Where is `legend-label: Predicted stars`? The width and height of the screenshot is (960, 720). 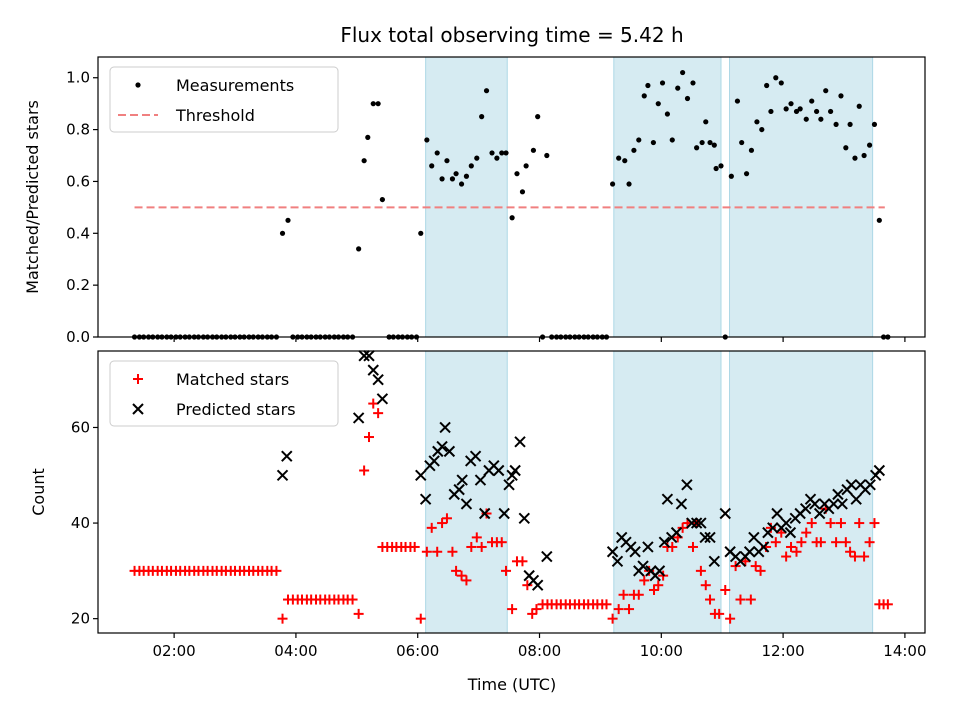
legend-label: Predicted stars is located at coordinates (236, 409).